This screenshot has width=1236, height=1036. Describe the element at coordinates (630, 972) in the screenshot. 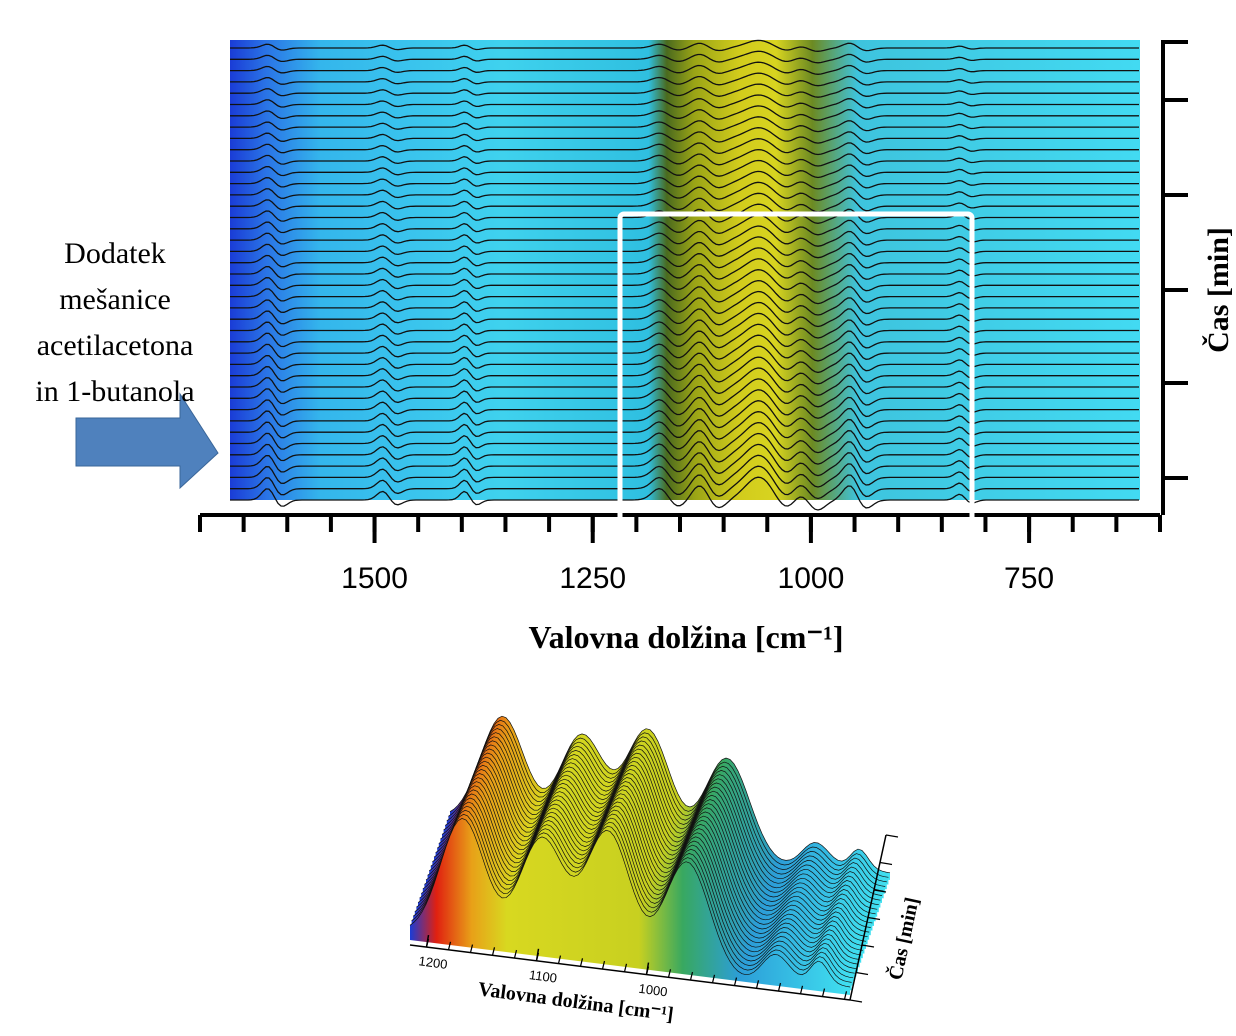

I see `x-axis` at that location.